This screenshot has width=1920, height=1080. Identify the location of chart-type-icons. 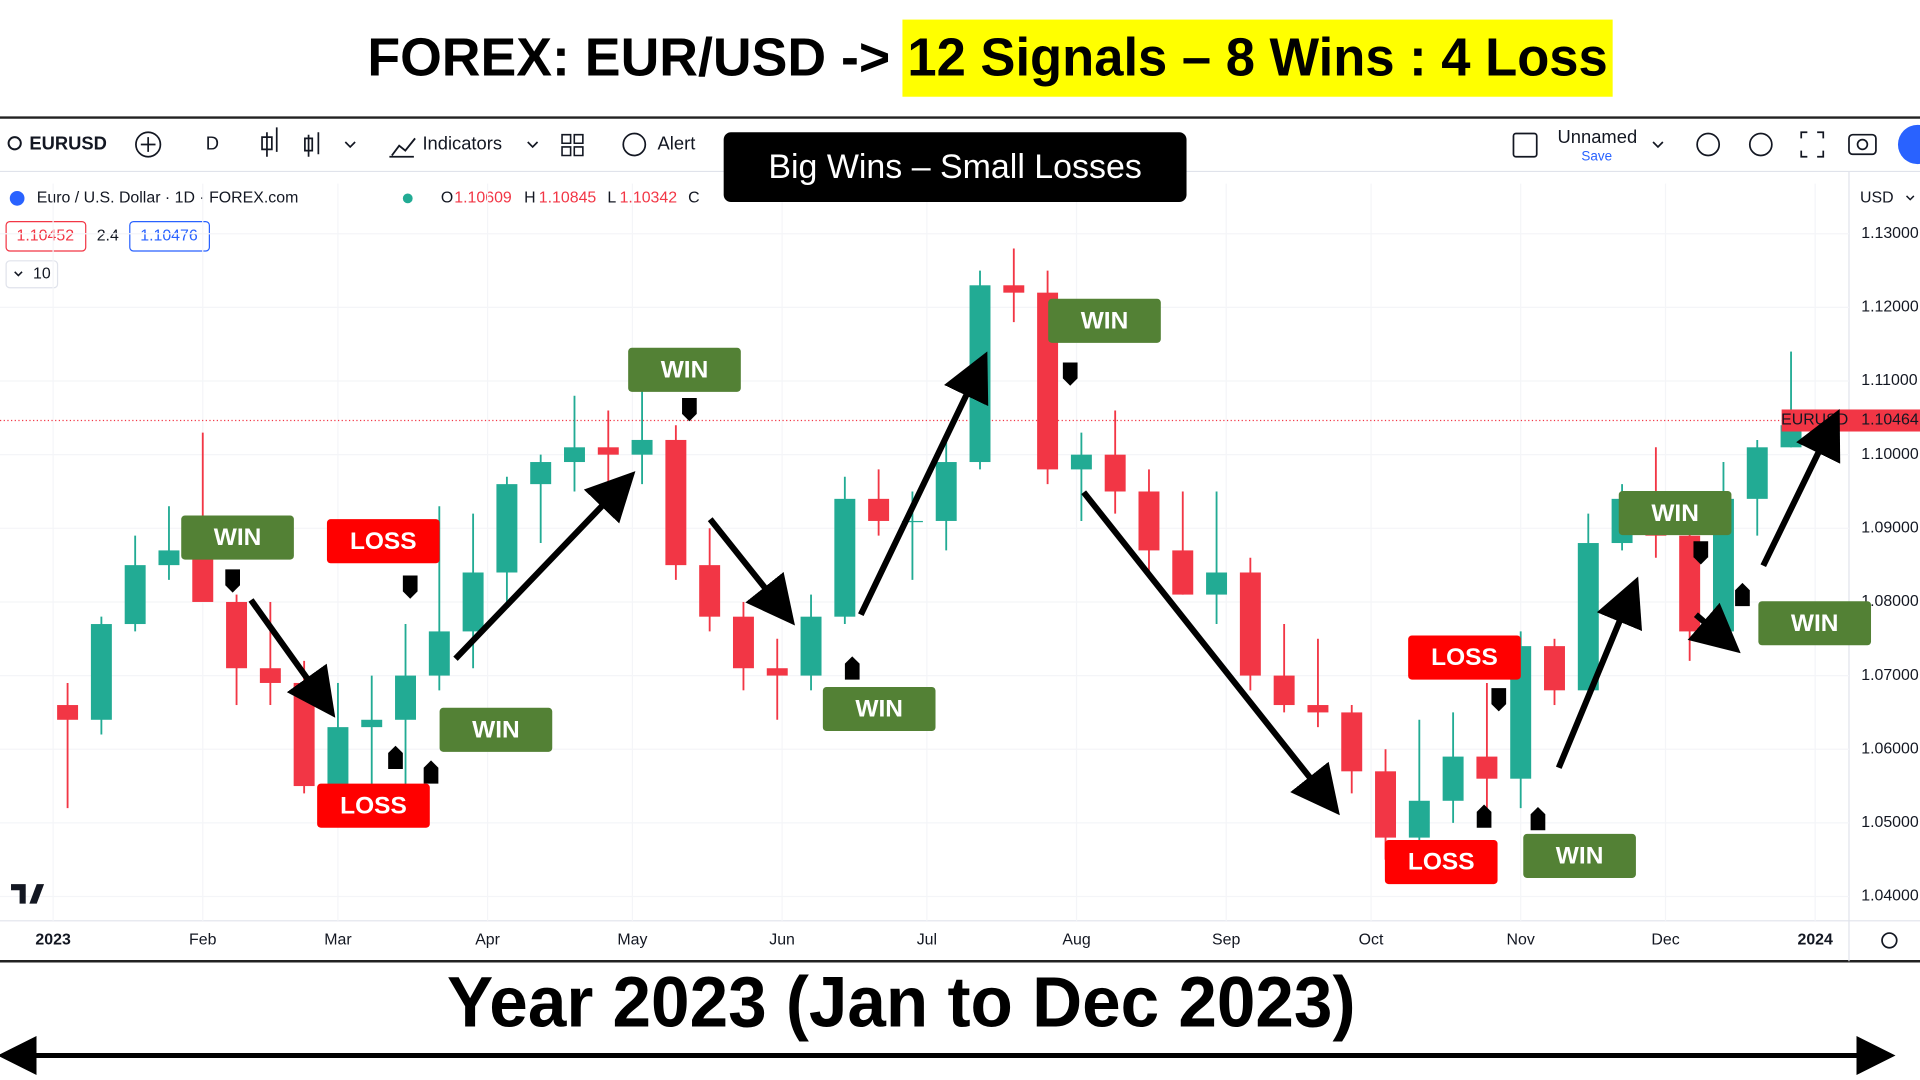
(308, 142).